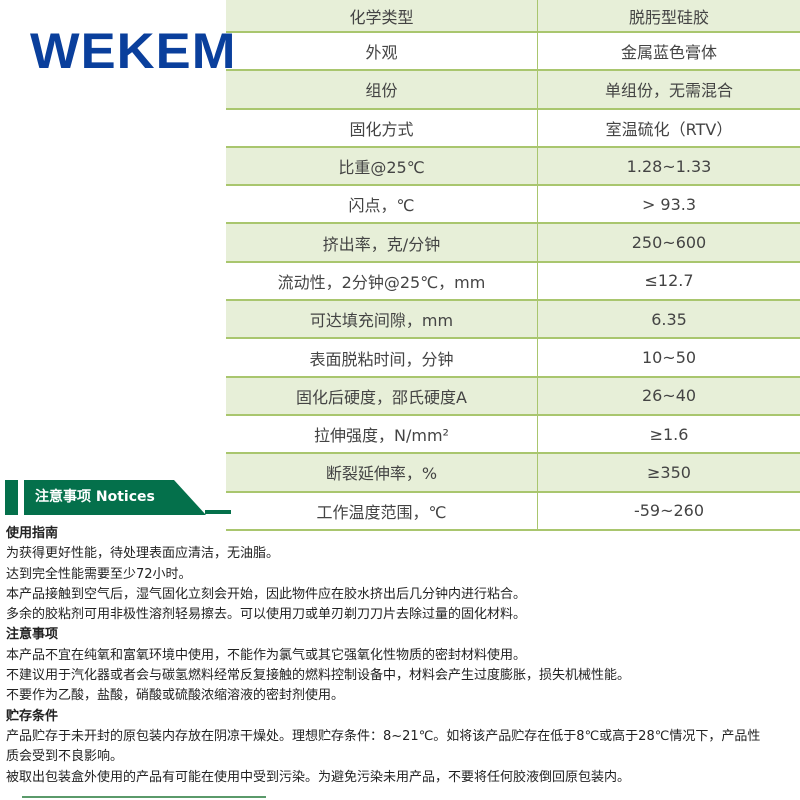 The width and height of the screenshot is (800, 800). I want to click on spec-row: 拉伸强度，N/mm² ≥1.6, so click(513, 435).